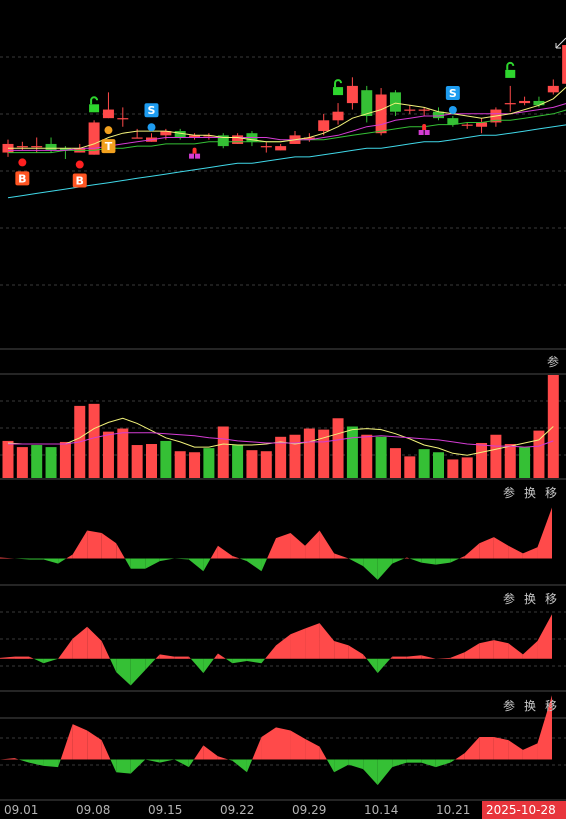 This screenshot has width=566, height=819. Describe the element at coordinates (338, 83) in the screenshot. I see `unlock-shackle` at that location.